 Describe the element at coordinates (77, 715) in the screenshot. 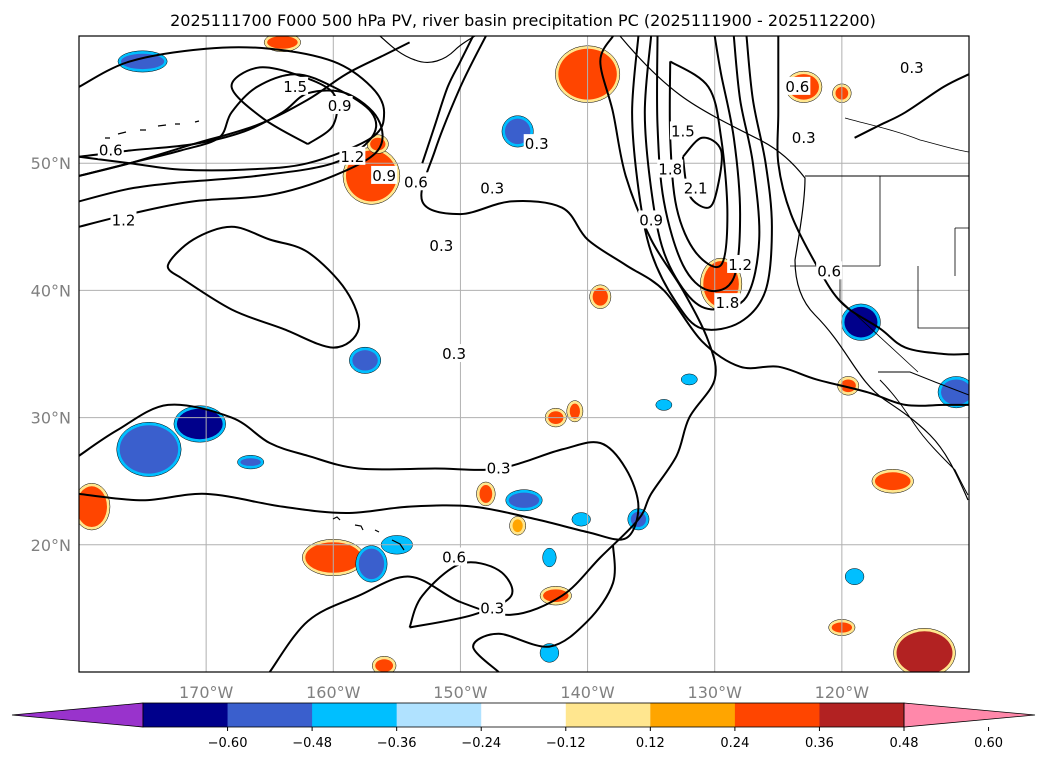

I see `colorbar-extend-min` at that location.